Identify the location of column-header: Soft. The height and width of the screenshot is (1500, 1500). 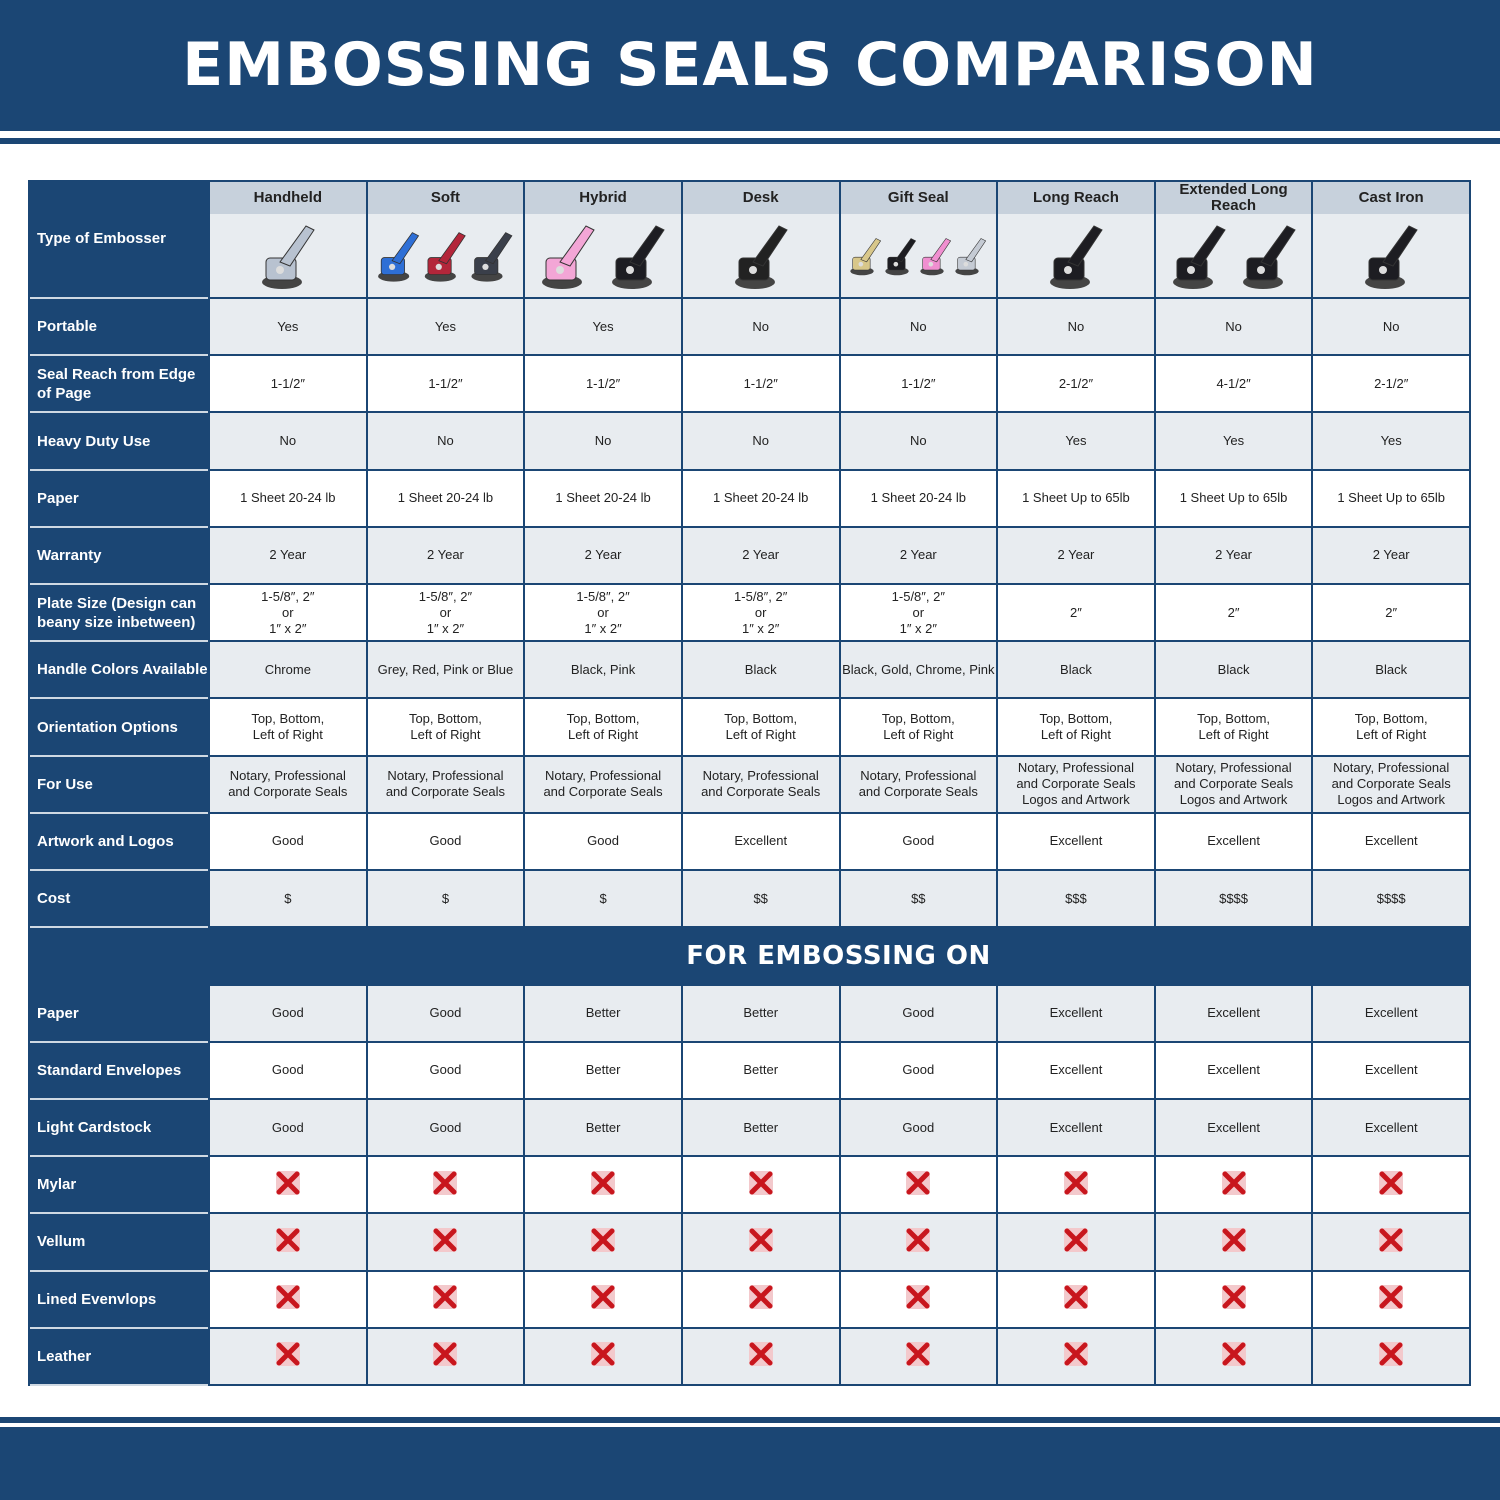
(445, 239).